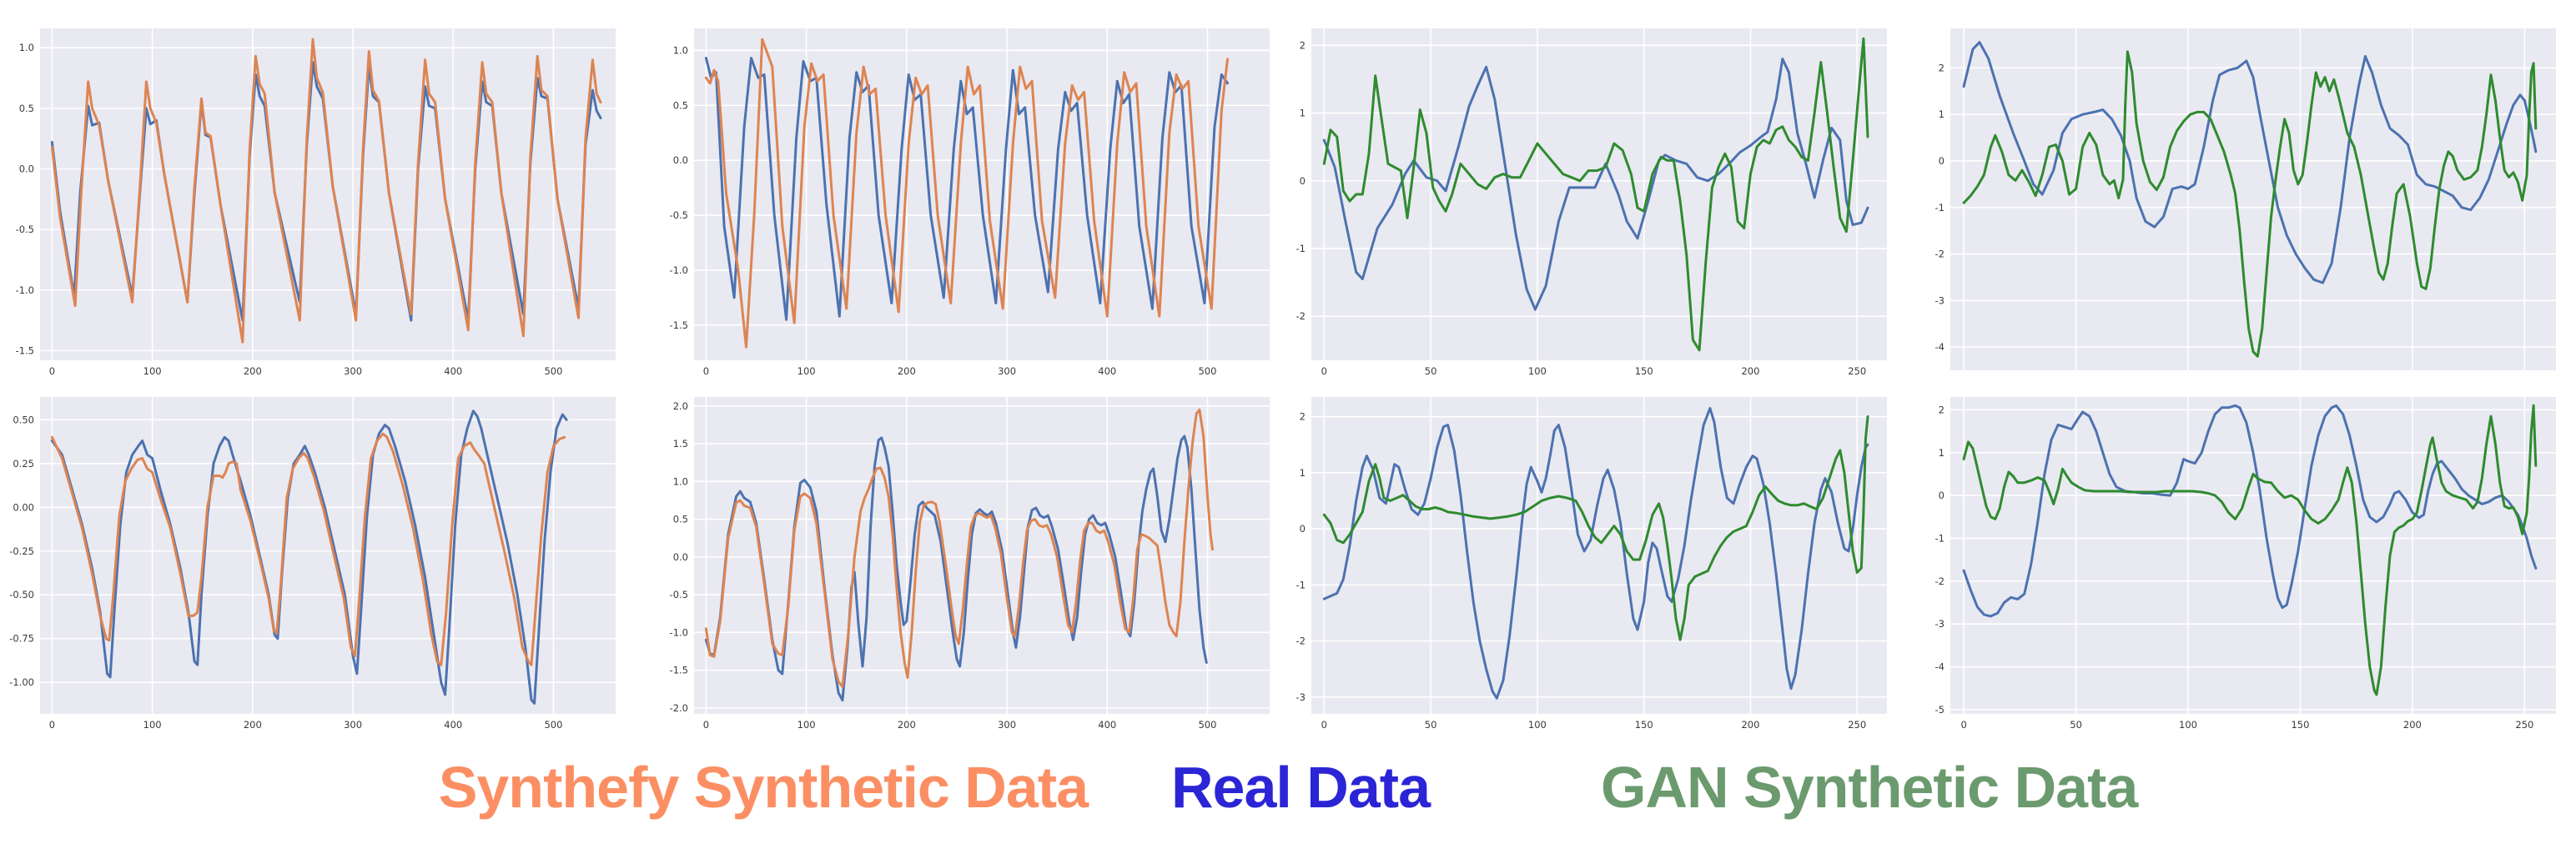 This screenshot has width=2576, height=844. Describe the element at coordinates (23, 464) in the screenshot. I see `y-tick-label: 0.25` at that location.